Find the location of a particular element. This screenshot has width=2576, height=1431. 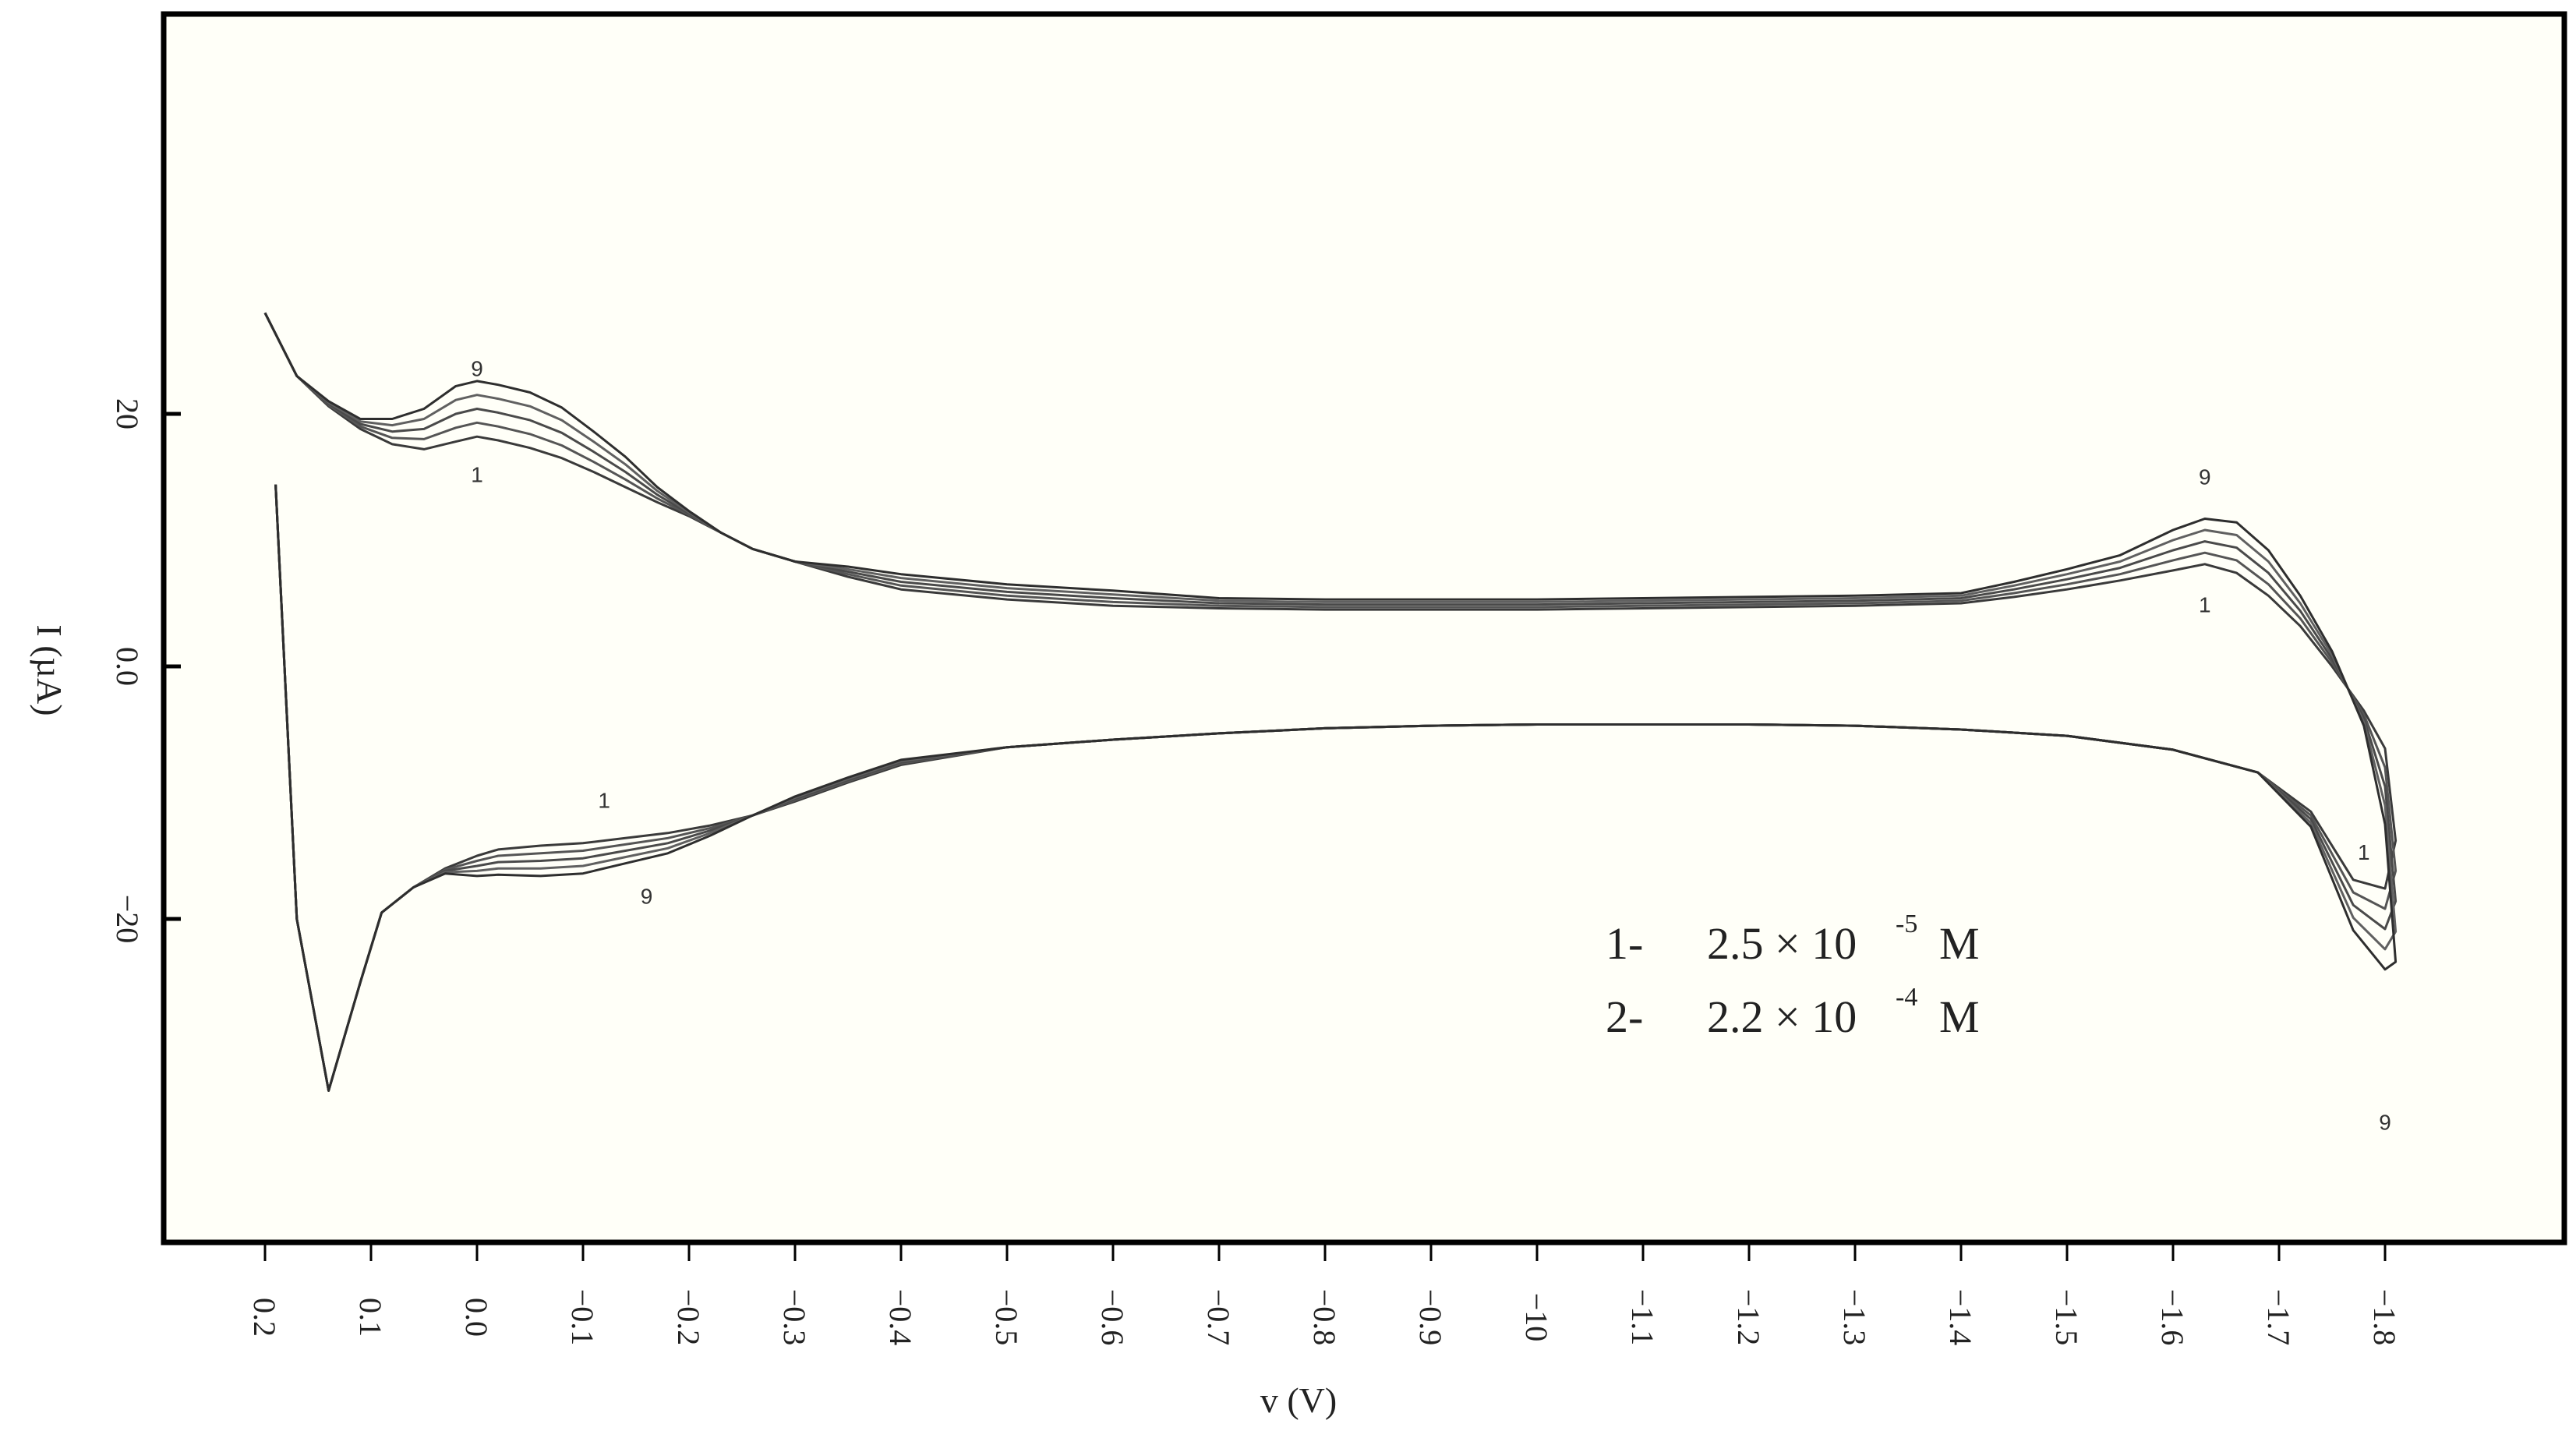

x-tick-4: −0.1 is located at coordinates (582, 1317).